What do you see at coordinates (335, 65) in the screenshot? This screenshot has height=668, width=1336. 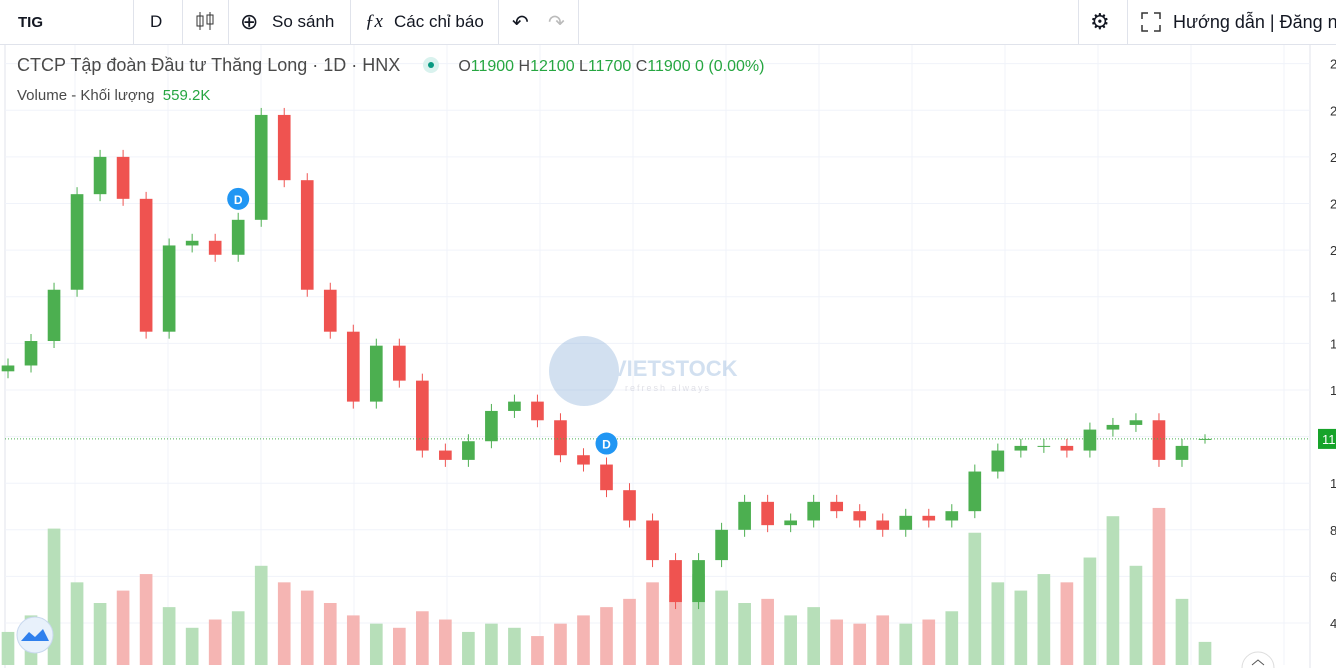 I see `legend-interval: 1D` at bounding box center [335, 65].